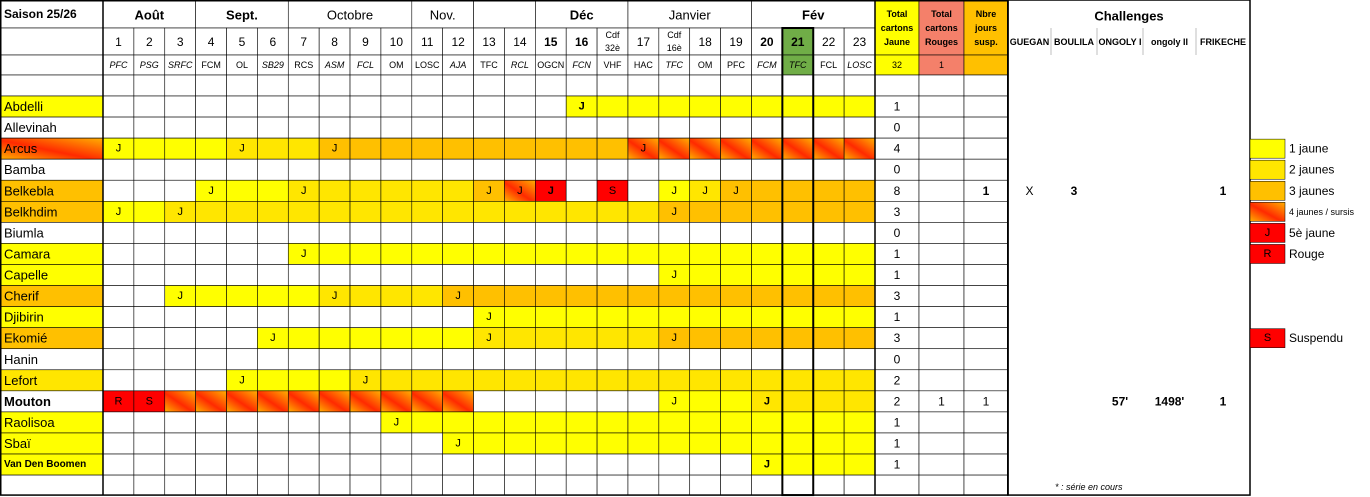 The image size is (1370, 497). Describe the element at coordinates (897, 296) in the screenshot. I see `total-value: 3` at that location.